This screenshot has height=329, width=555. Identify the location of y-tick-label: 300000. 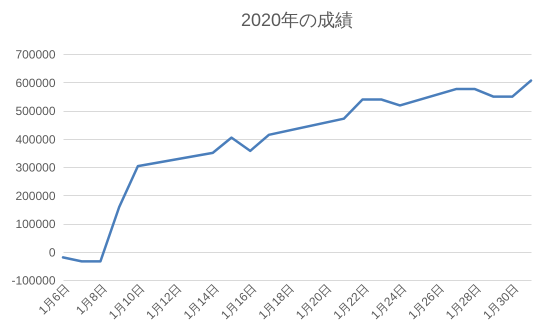
(35, 167).